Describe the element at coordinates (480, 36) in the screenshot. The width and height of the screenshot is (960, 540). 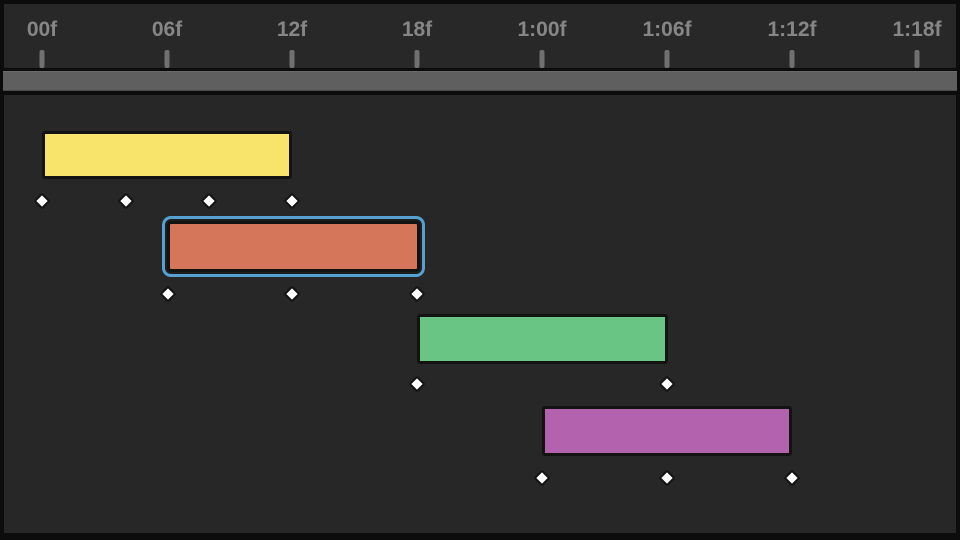
I see `time-ruler: 00f 06f 12f 18f 1:00f 1:06f 1:12f 1:18f` at that location.